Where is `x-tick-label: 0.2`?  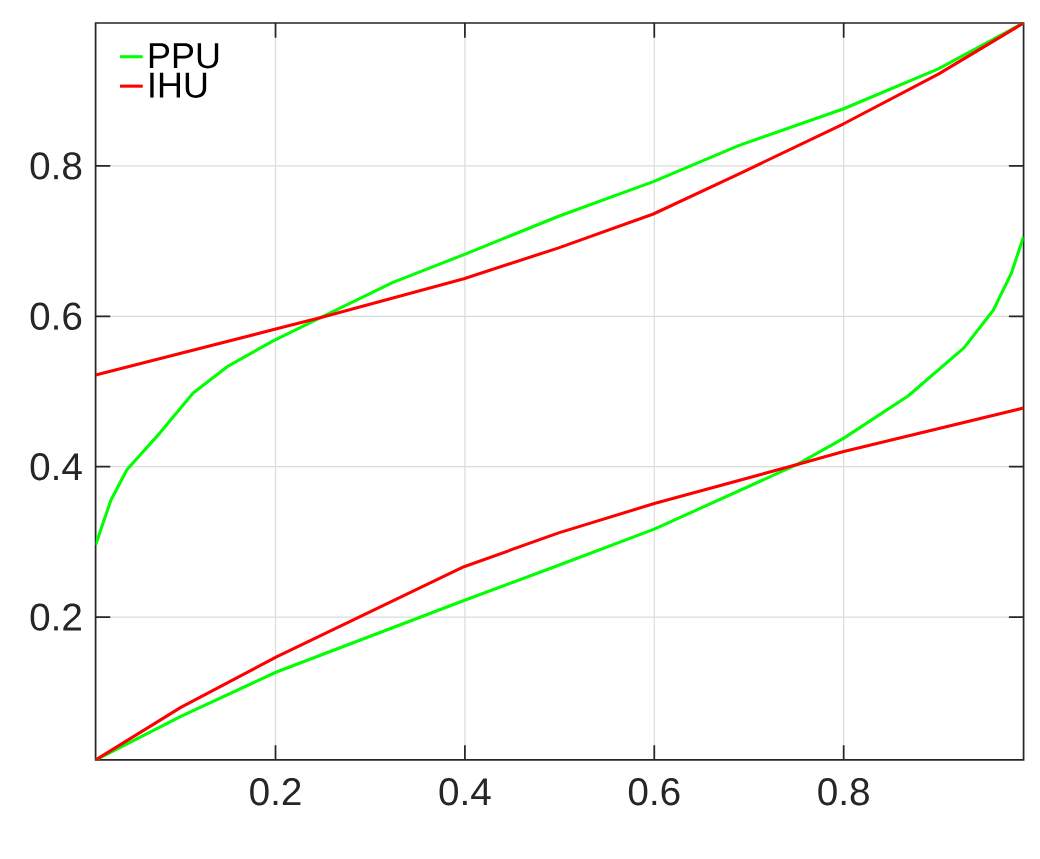 x-tick-label: 0.2 is located at coordinates (275, 792).